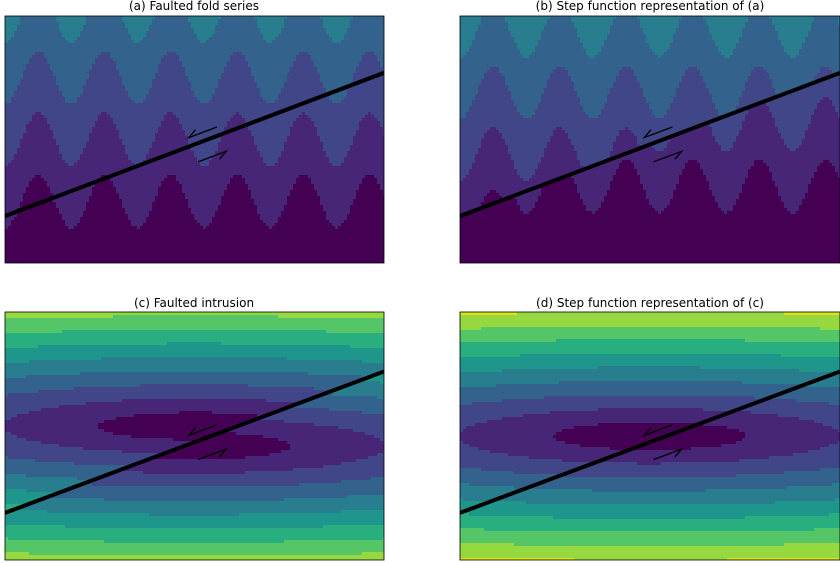 This screenshot has height=563, width=840. Describe the element at coordinates (650, 303) in the screenshot. I see `panel-d-title: (d) Step function representation of (c)` at that location.